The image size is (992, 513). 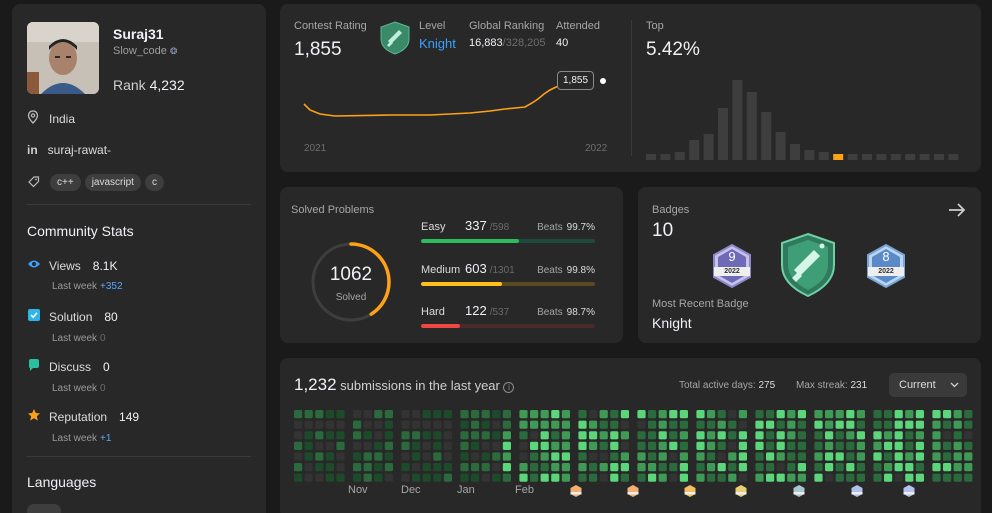 What do you see at coordinates (634, 446) in the screenshot?
I see `submission-heatmap` at bounding box center [634, 446].